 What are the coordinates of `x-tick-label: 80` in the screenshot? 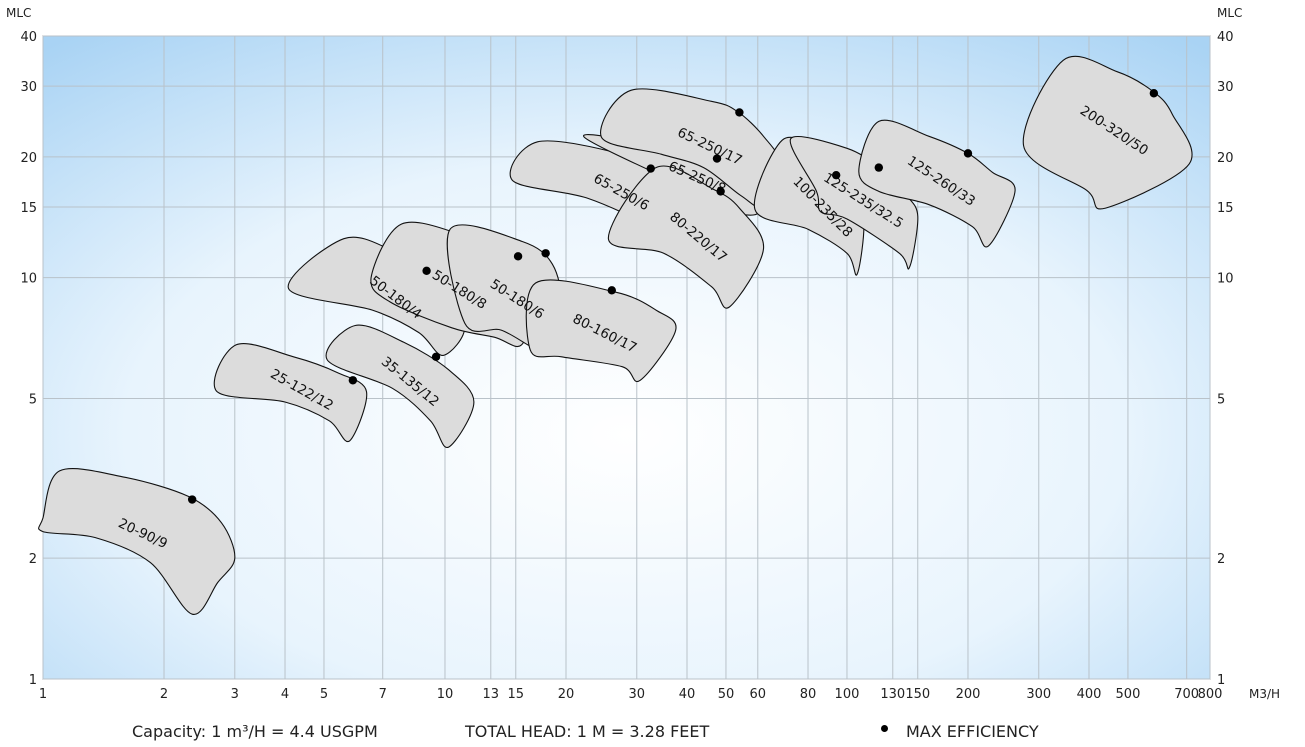 It's located at (808, 694).